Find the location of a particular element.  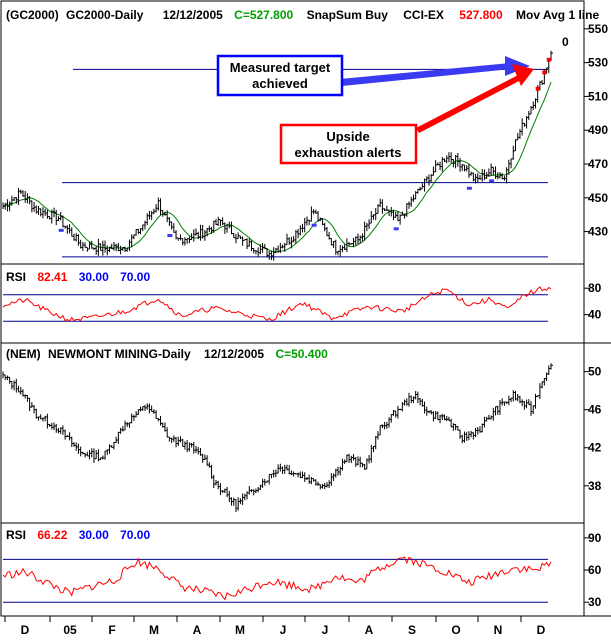

gold-date: 12/12/2005 is located at coordinates (193, 15).